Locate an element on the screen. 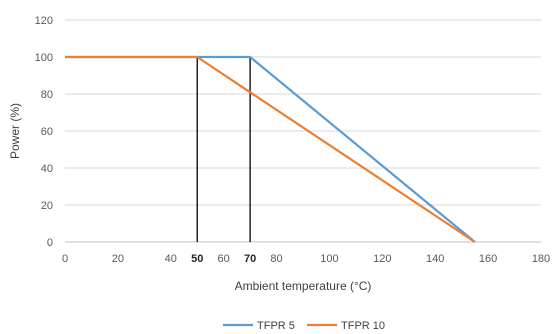 The image size is (553, 334). x-tick-label-20: 20 is located at coordinates (118, 259).